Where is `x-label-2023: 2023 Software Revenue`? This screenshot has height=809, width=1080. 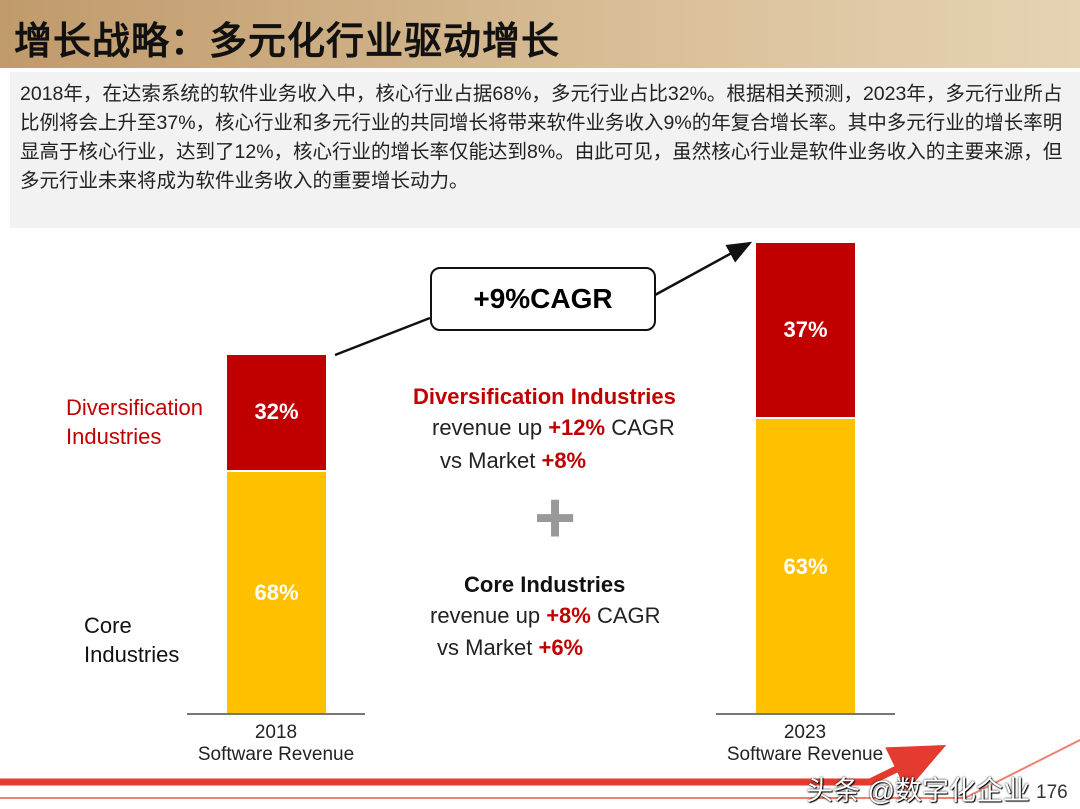
x-label-2023: 2023 Software Revenue is located at coordinates (805, 743).